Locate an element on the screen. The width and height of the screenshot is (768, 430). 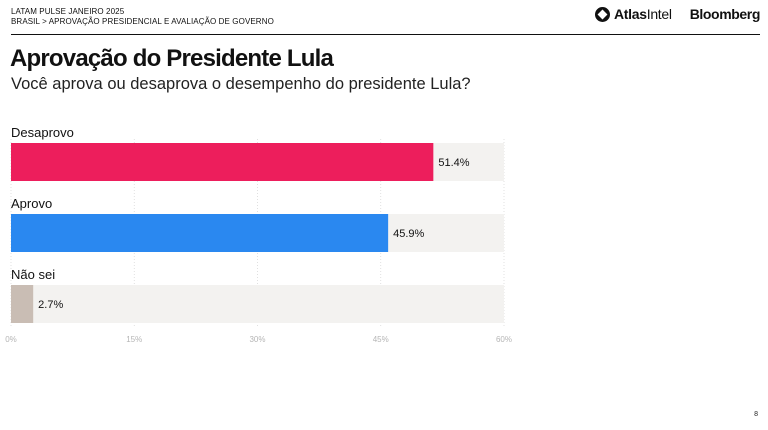
page-number: 8 is located at coordinates (756, 414).